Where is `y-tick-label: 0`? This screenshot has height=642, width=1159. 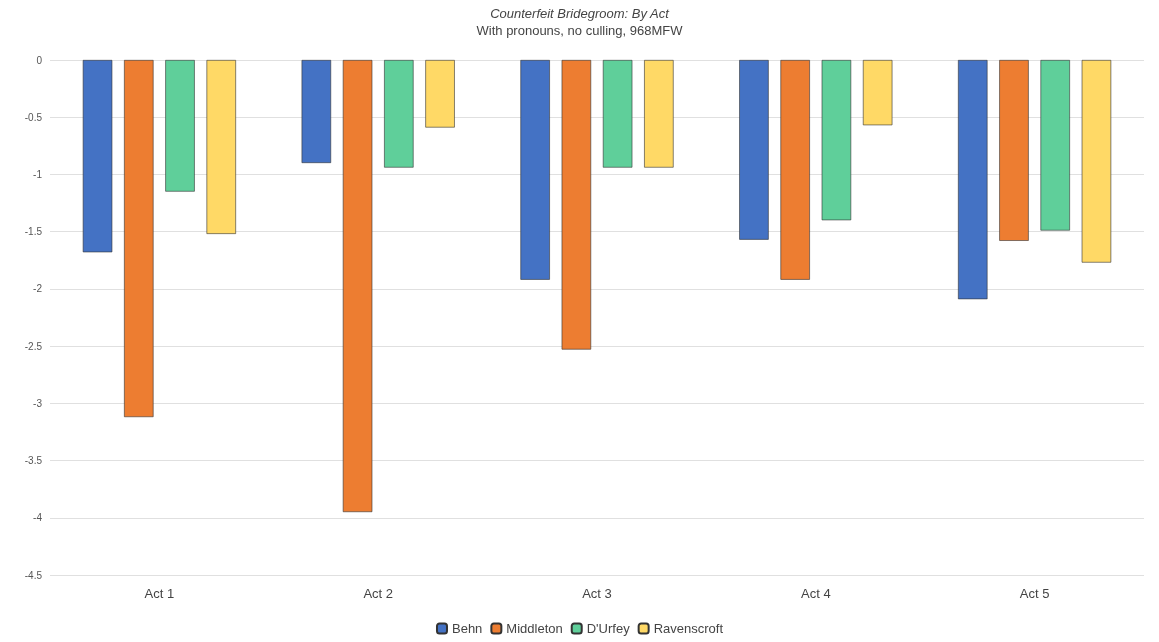 y-tick-label: 0 is located at coordinates (39, 60).